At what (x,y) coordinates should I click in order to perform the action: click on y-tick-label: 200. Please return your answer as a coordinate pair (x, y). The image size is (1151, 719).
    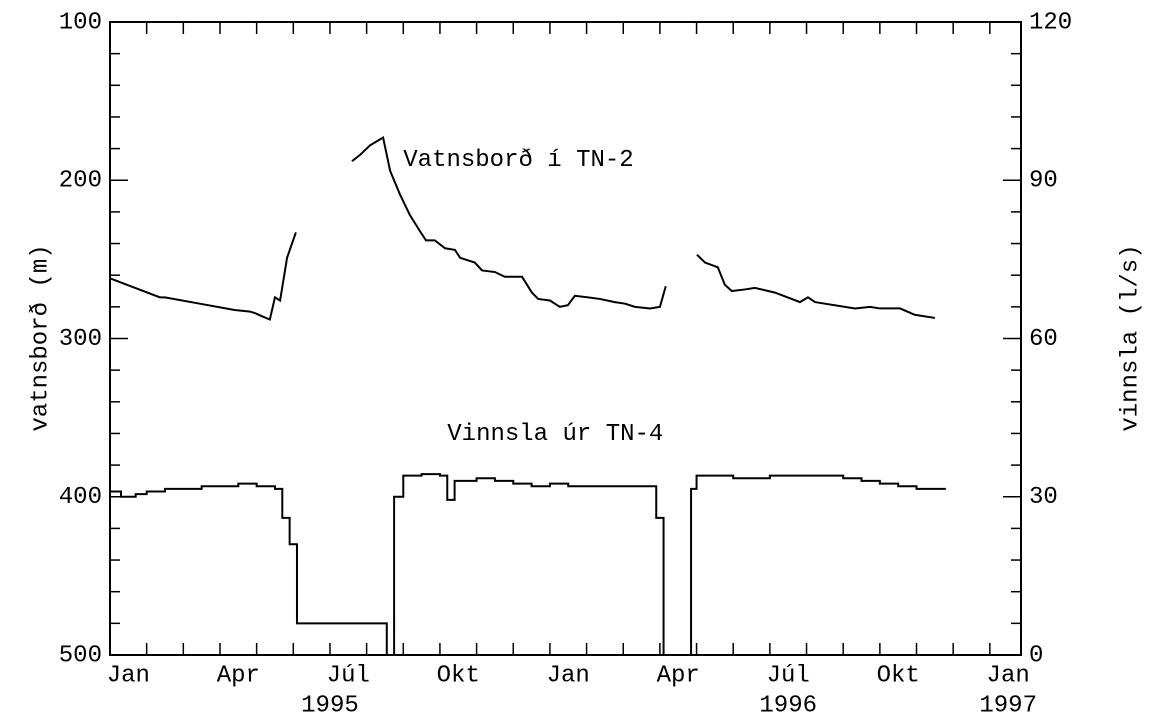
    Looking at the image, I should click on (80, 181).